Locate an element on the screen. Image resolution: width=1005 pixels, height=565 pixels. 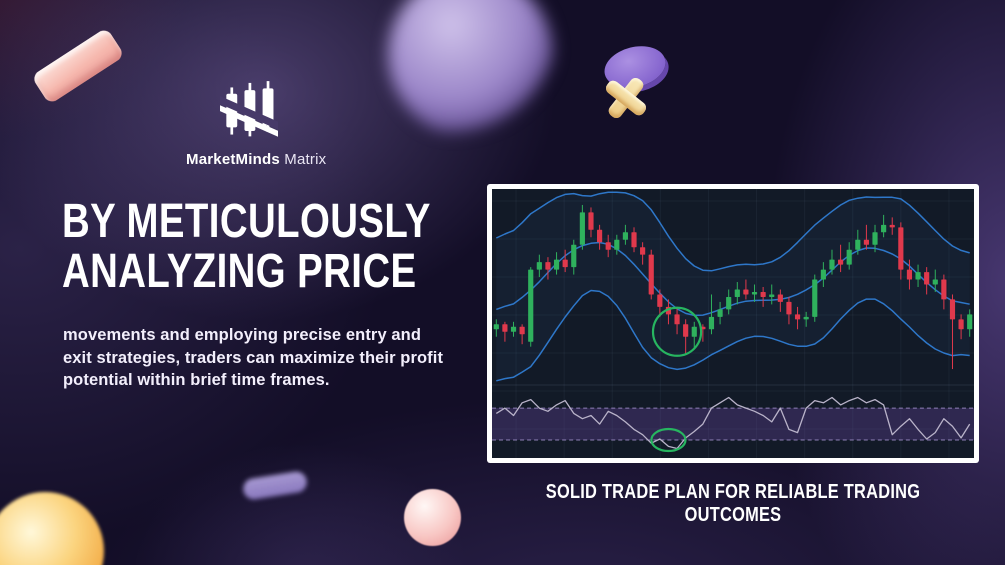
candlestick-logo-icon is located at coordinates (249, 109).